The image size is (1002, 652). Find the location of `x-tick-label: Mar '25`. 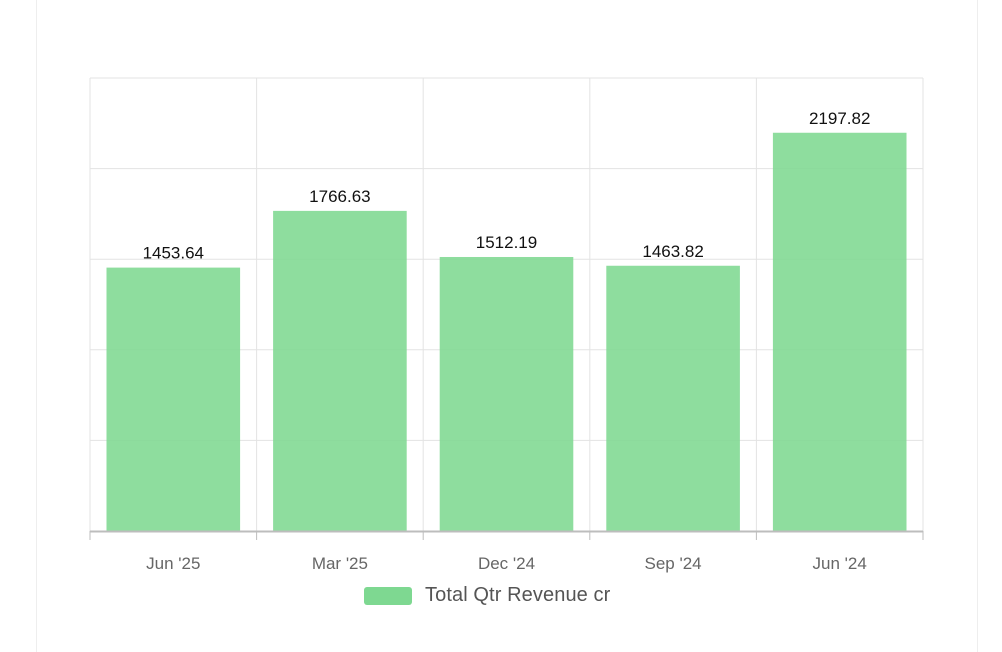

x-tick-label: Mar '25 is located at coordinates (340, 563).